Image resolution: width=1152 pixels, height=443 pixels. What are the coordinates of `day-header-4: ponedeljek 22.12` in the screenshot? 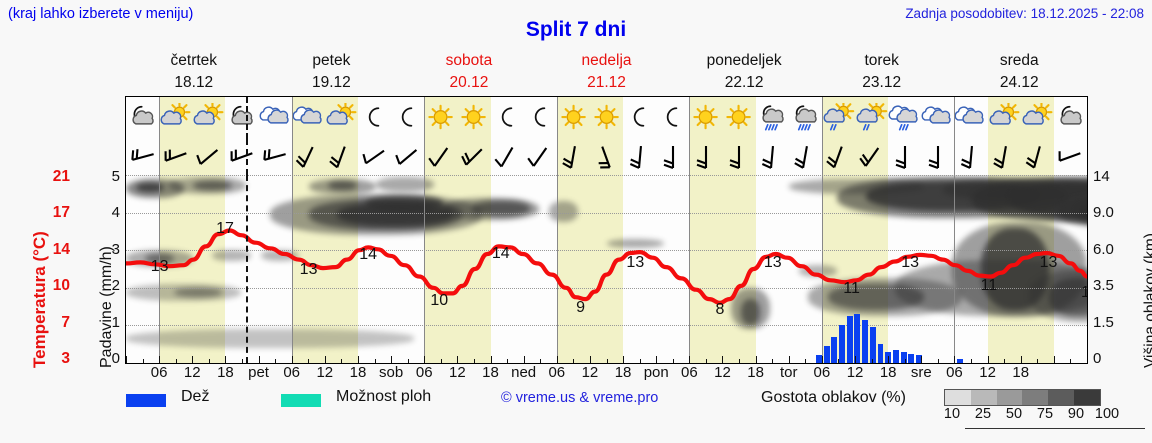 It's located at (744, 73).